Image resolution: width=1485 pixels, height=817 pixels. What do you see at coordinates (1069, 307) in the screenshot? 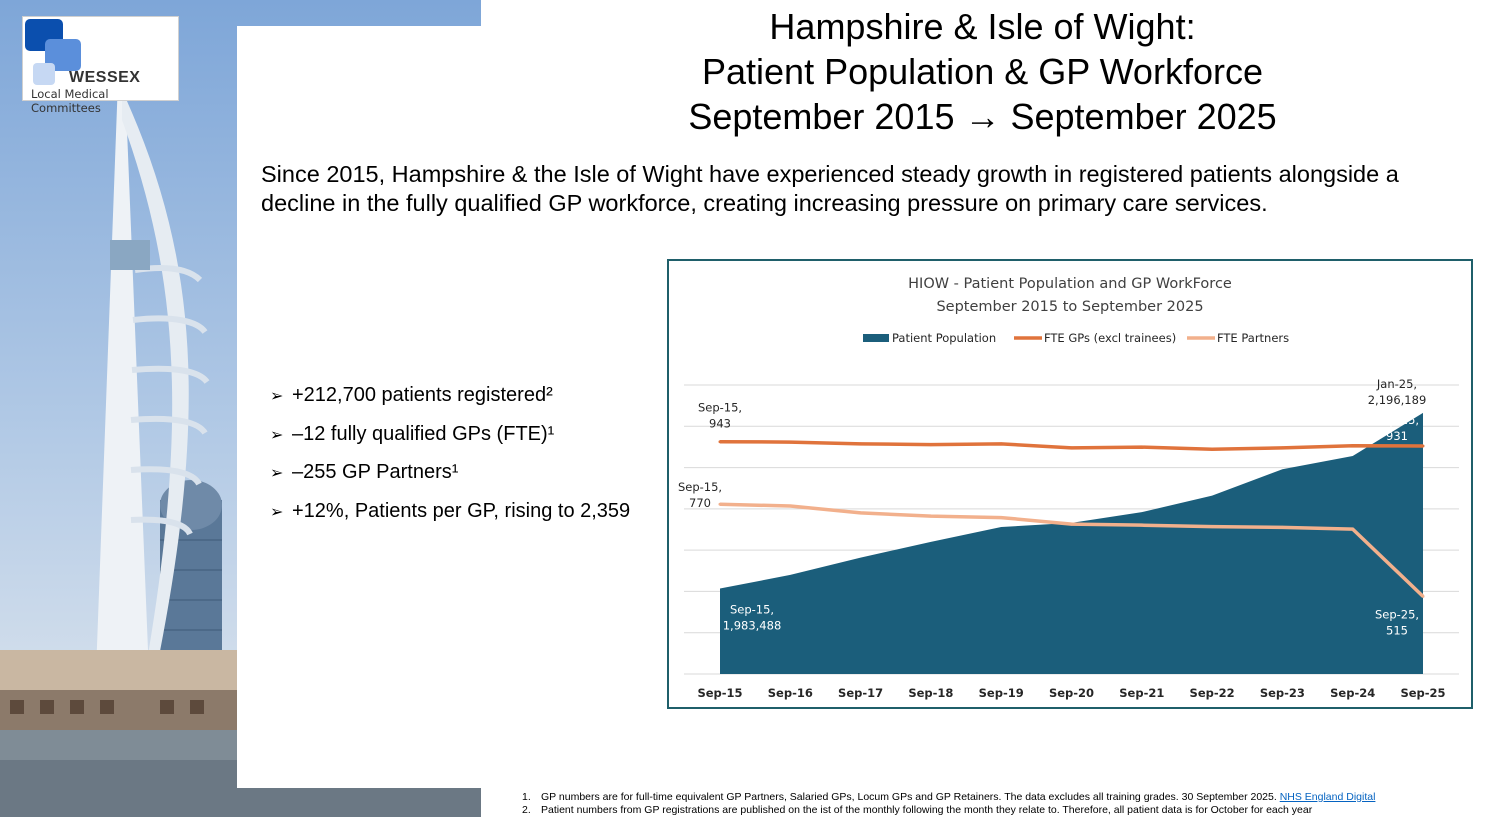
I see `chart-subtitle: September 2015 to September 2025` at bounding box center [1069, 307].